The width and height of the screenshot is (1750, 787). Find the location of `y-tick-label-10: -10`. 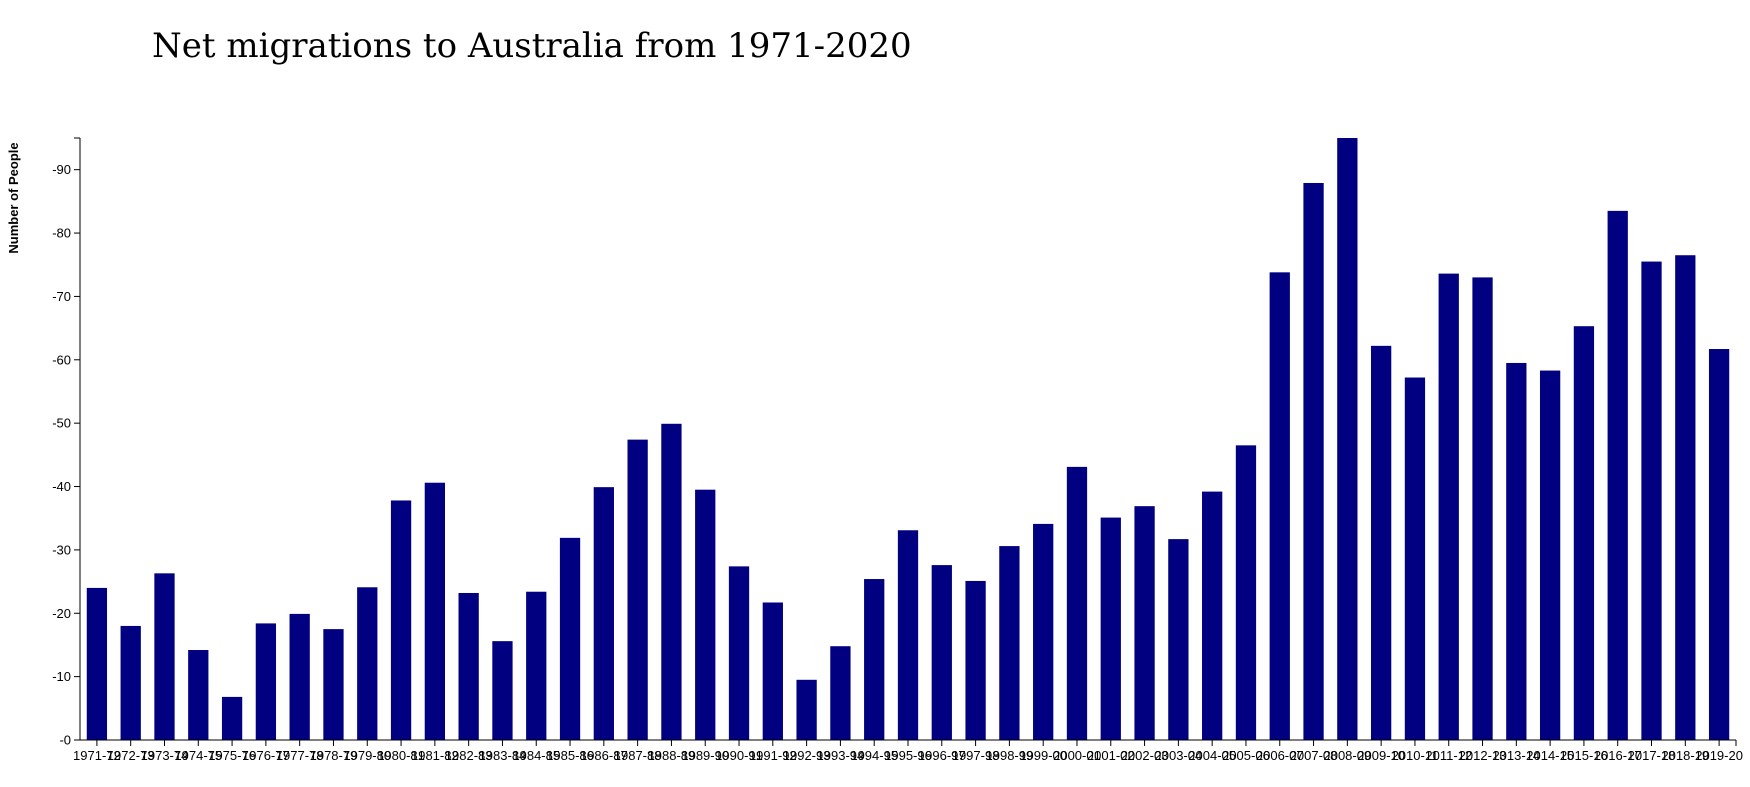

y-tick-label-10: -10 is located at coordinates (61, 676).